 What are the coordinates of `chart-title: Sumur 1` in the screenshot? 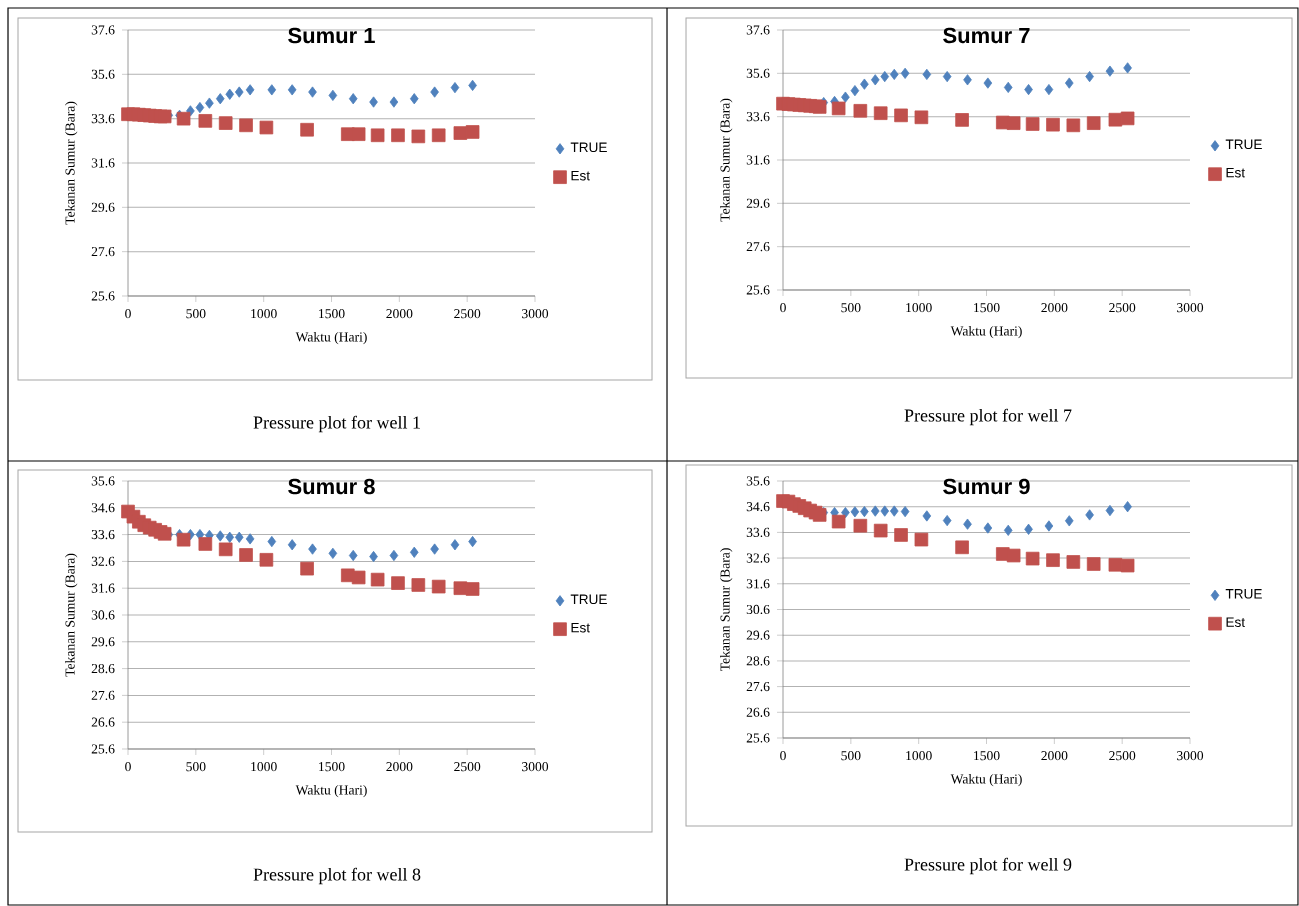 It's located at (331, 35).